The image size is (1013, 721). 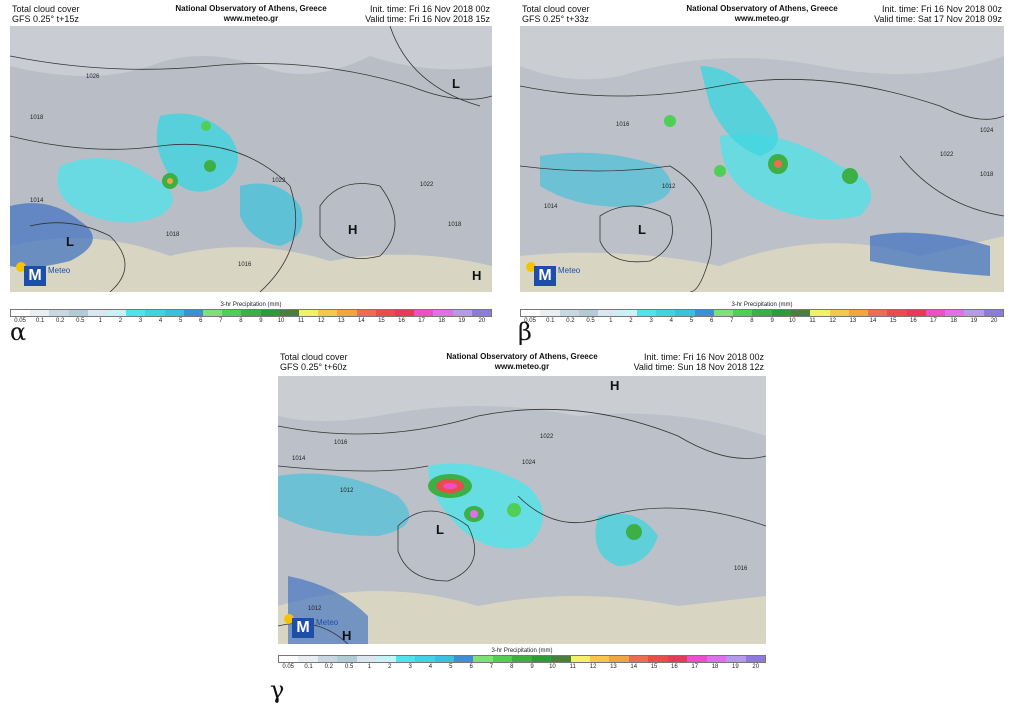 What do you see at coordinates (735, 667) in the screenshot?
I see `colorbar-tick-label: 19` at bounding box center [735, 667].